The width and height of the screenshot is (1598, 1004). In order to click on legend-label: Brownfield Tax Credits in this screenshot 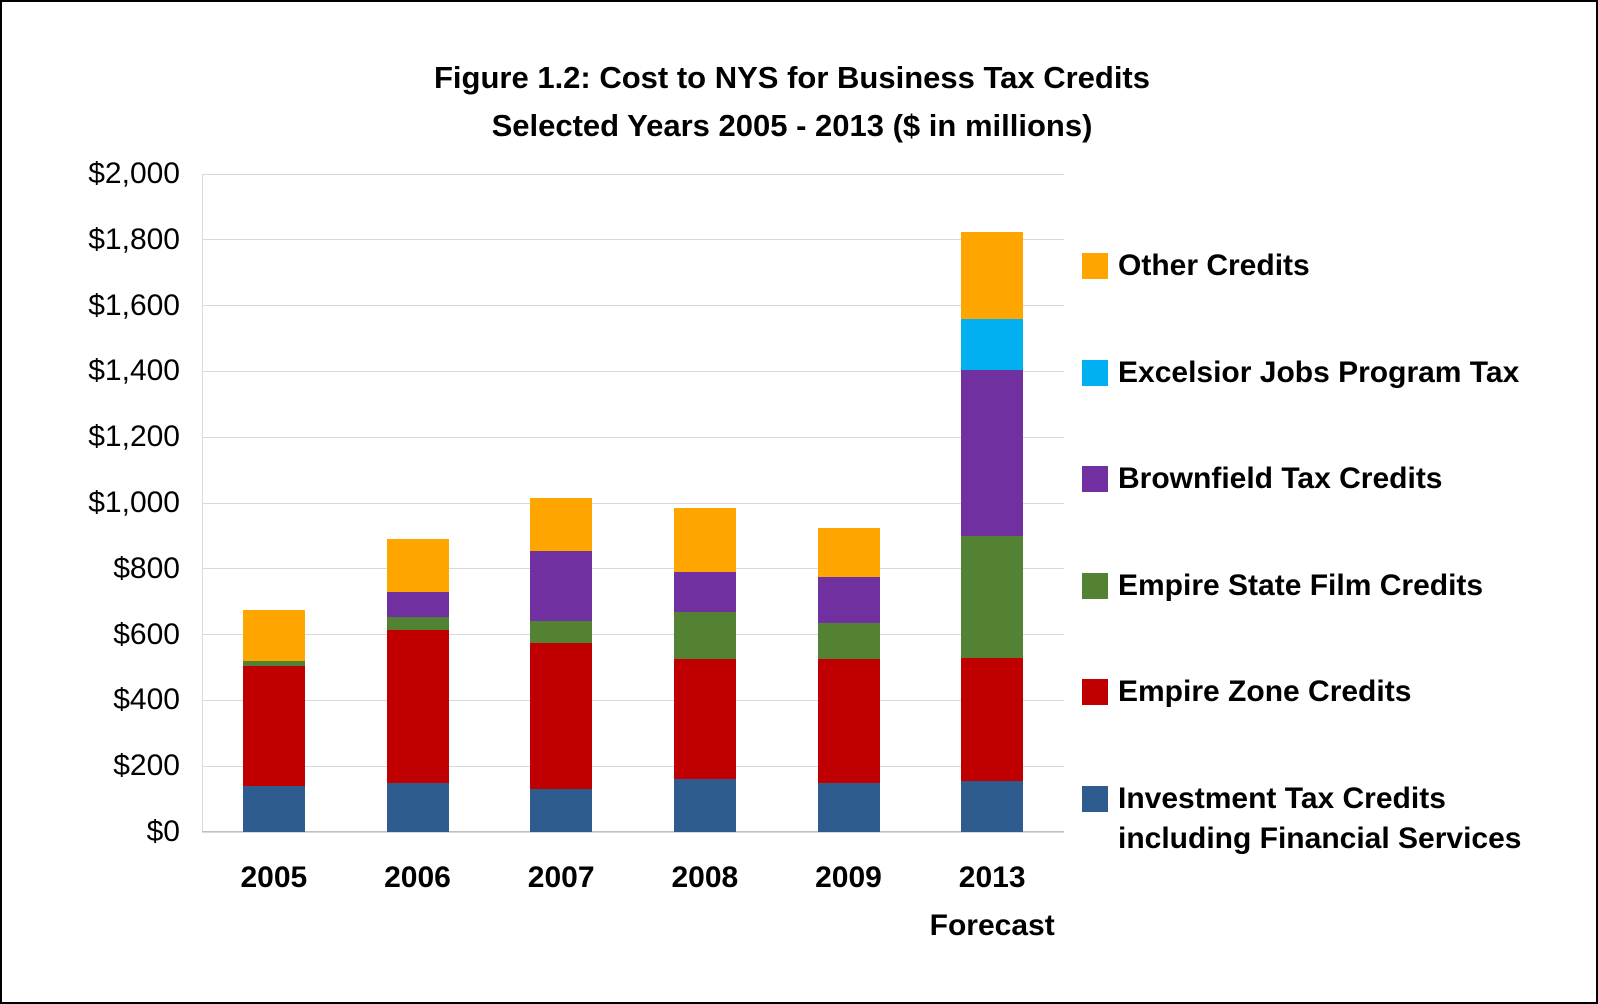, I will do `click(1280, 479)`.